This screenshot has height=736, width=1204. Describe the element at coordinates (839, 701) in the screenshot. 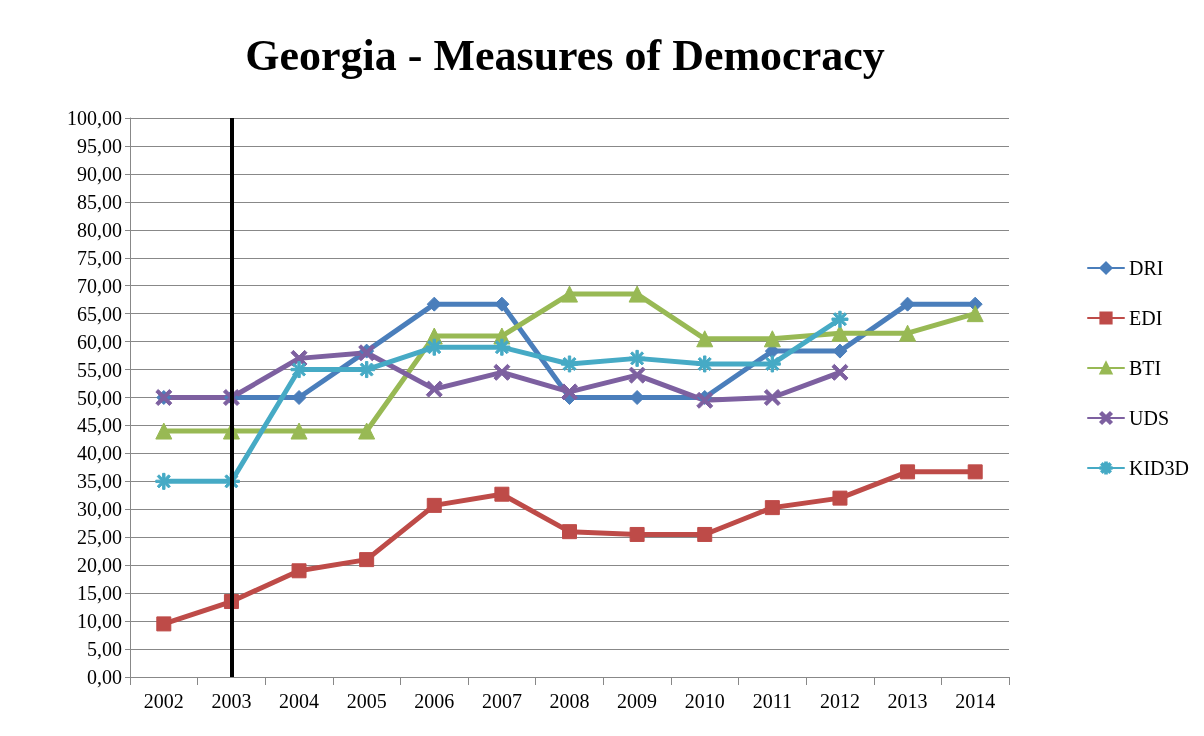

I see `x-tick-label: 2012` at that location.